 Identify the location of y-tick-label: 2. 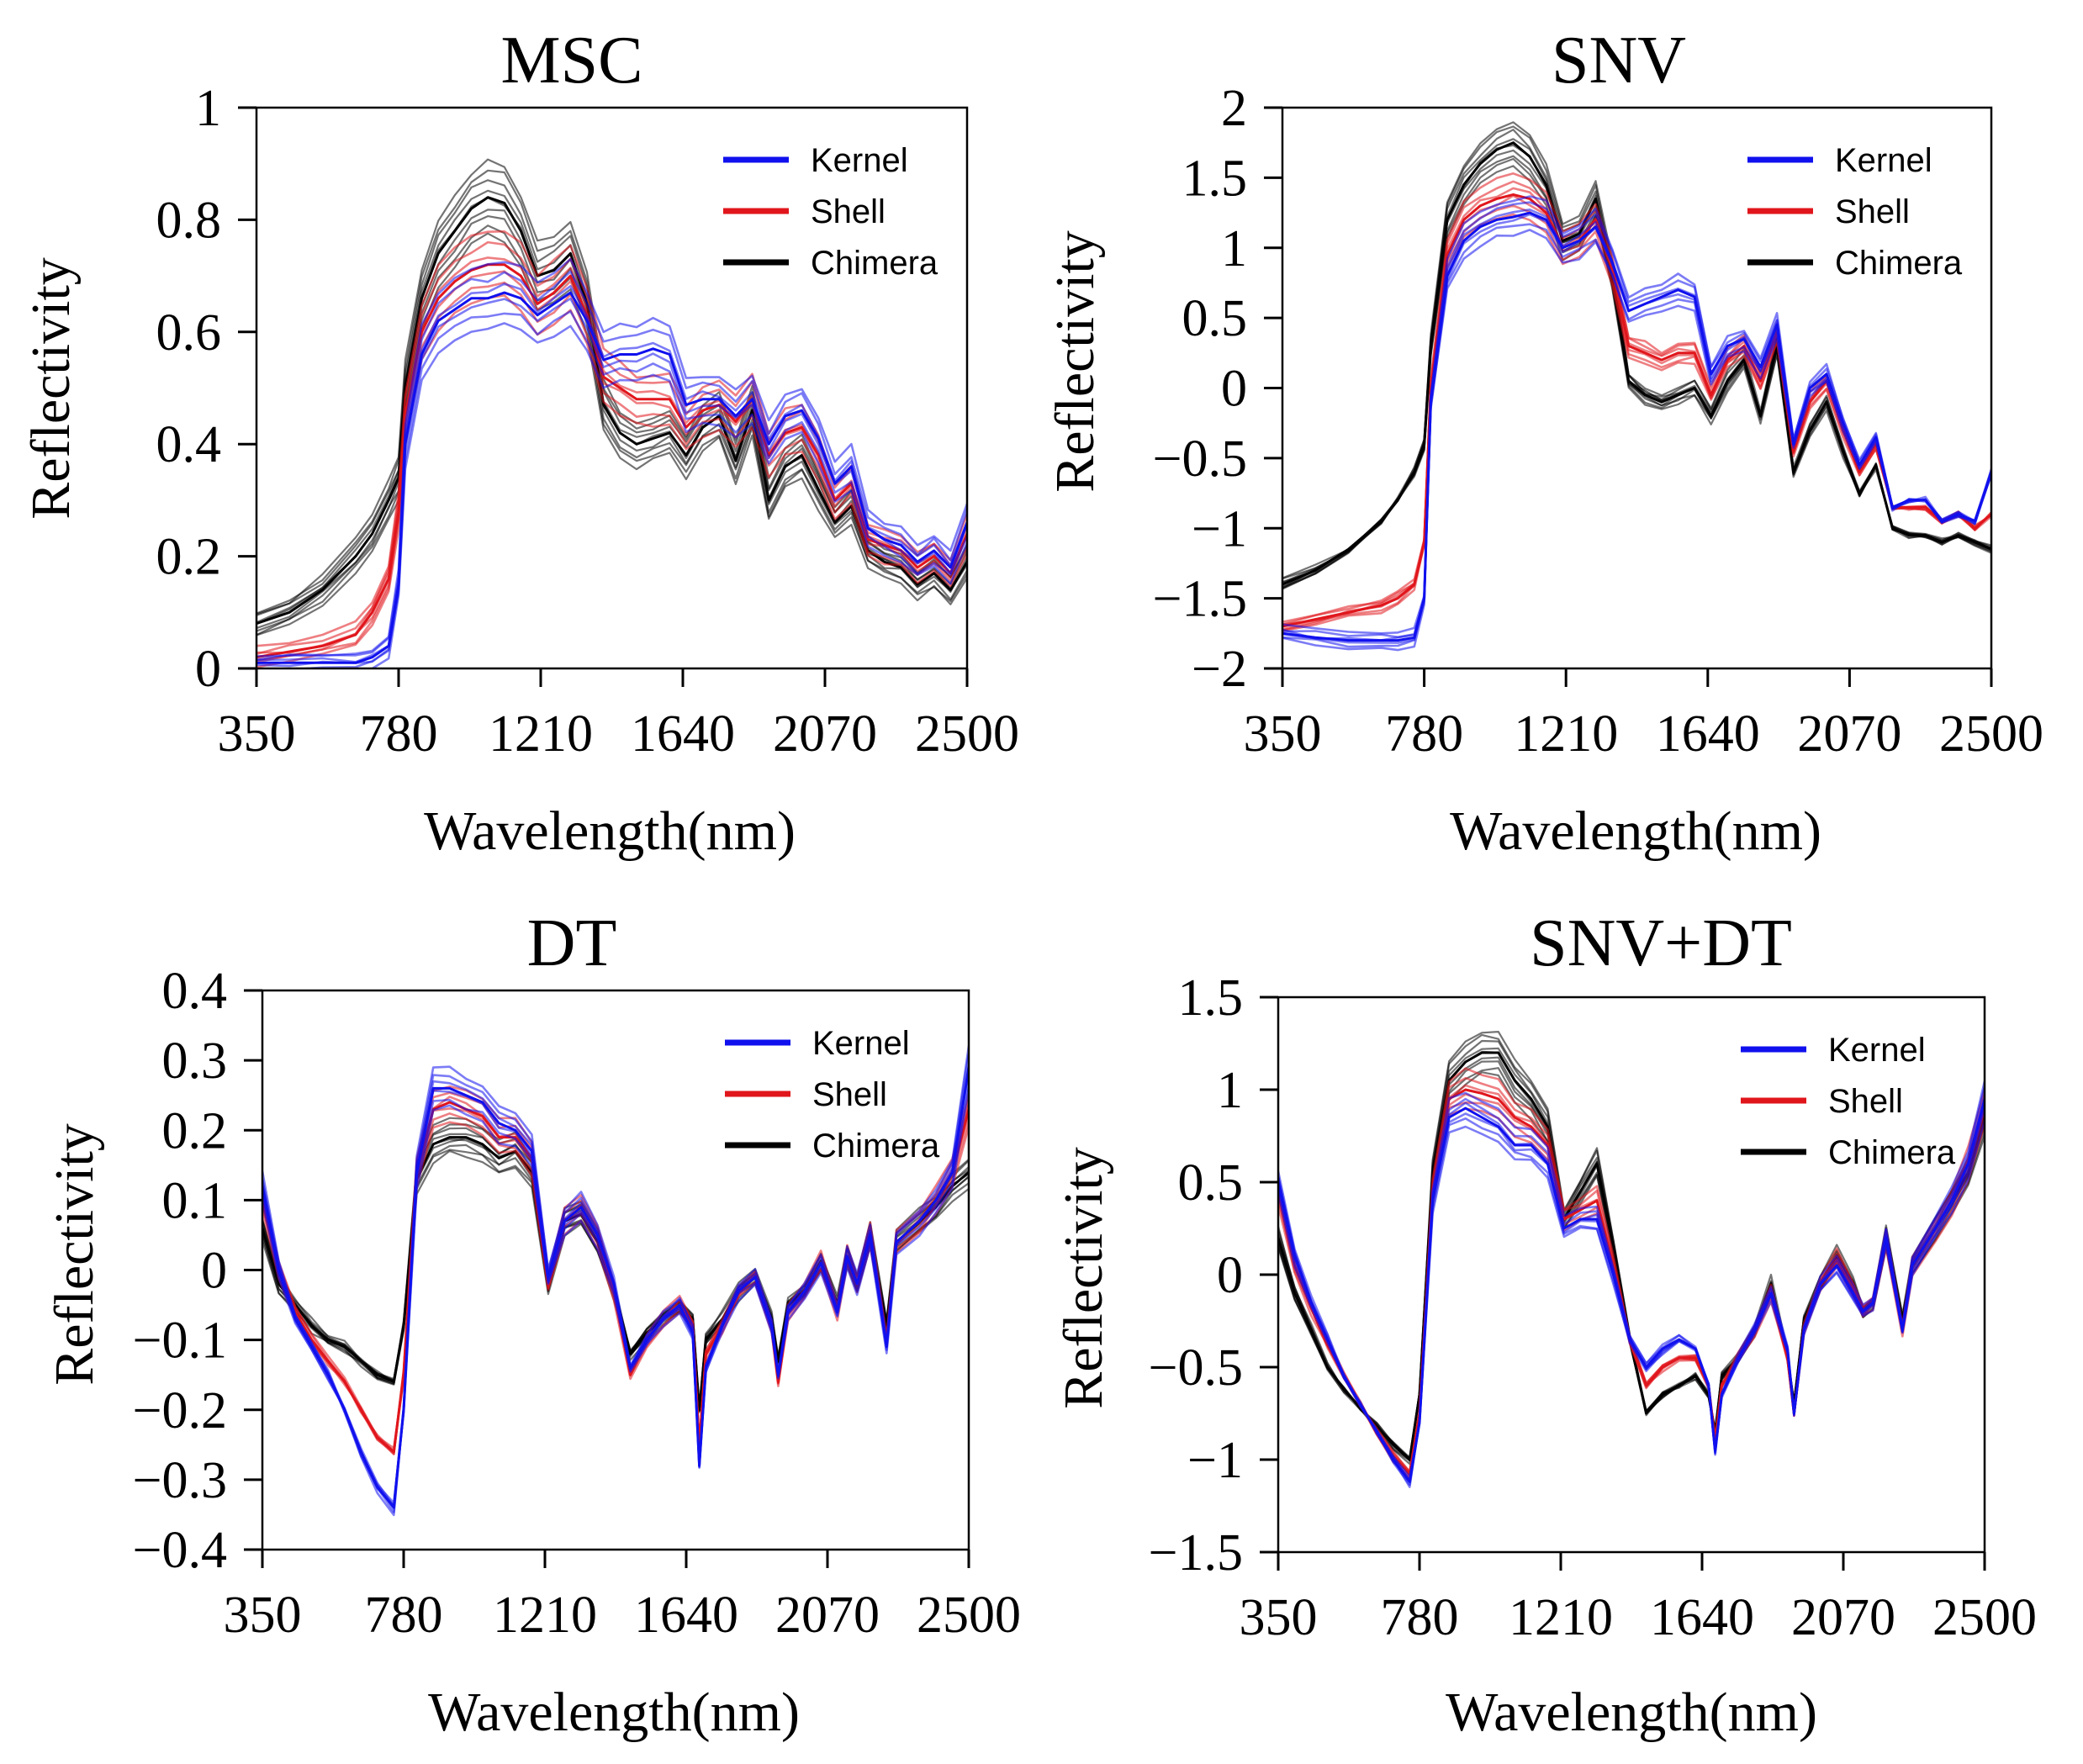
(1234, 108).